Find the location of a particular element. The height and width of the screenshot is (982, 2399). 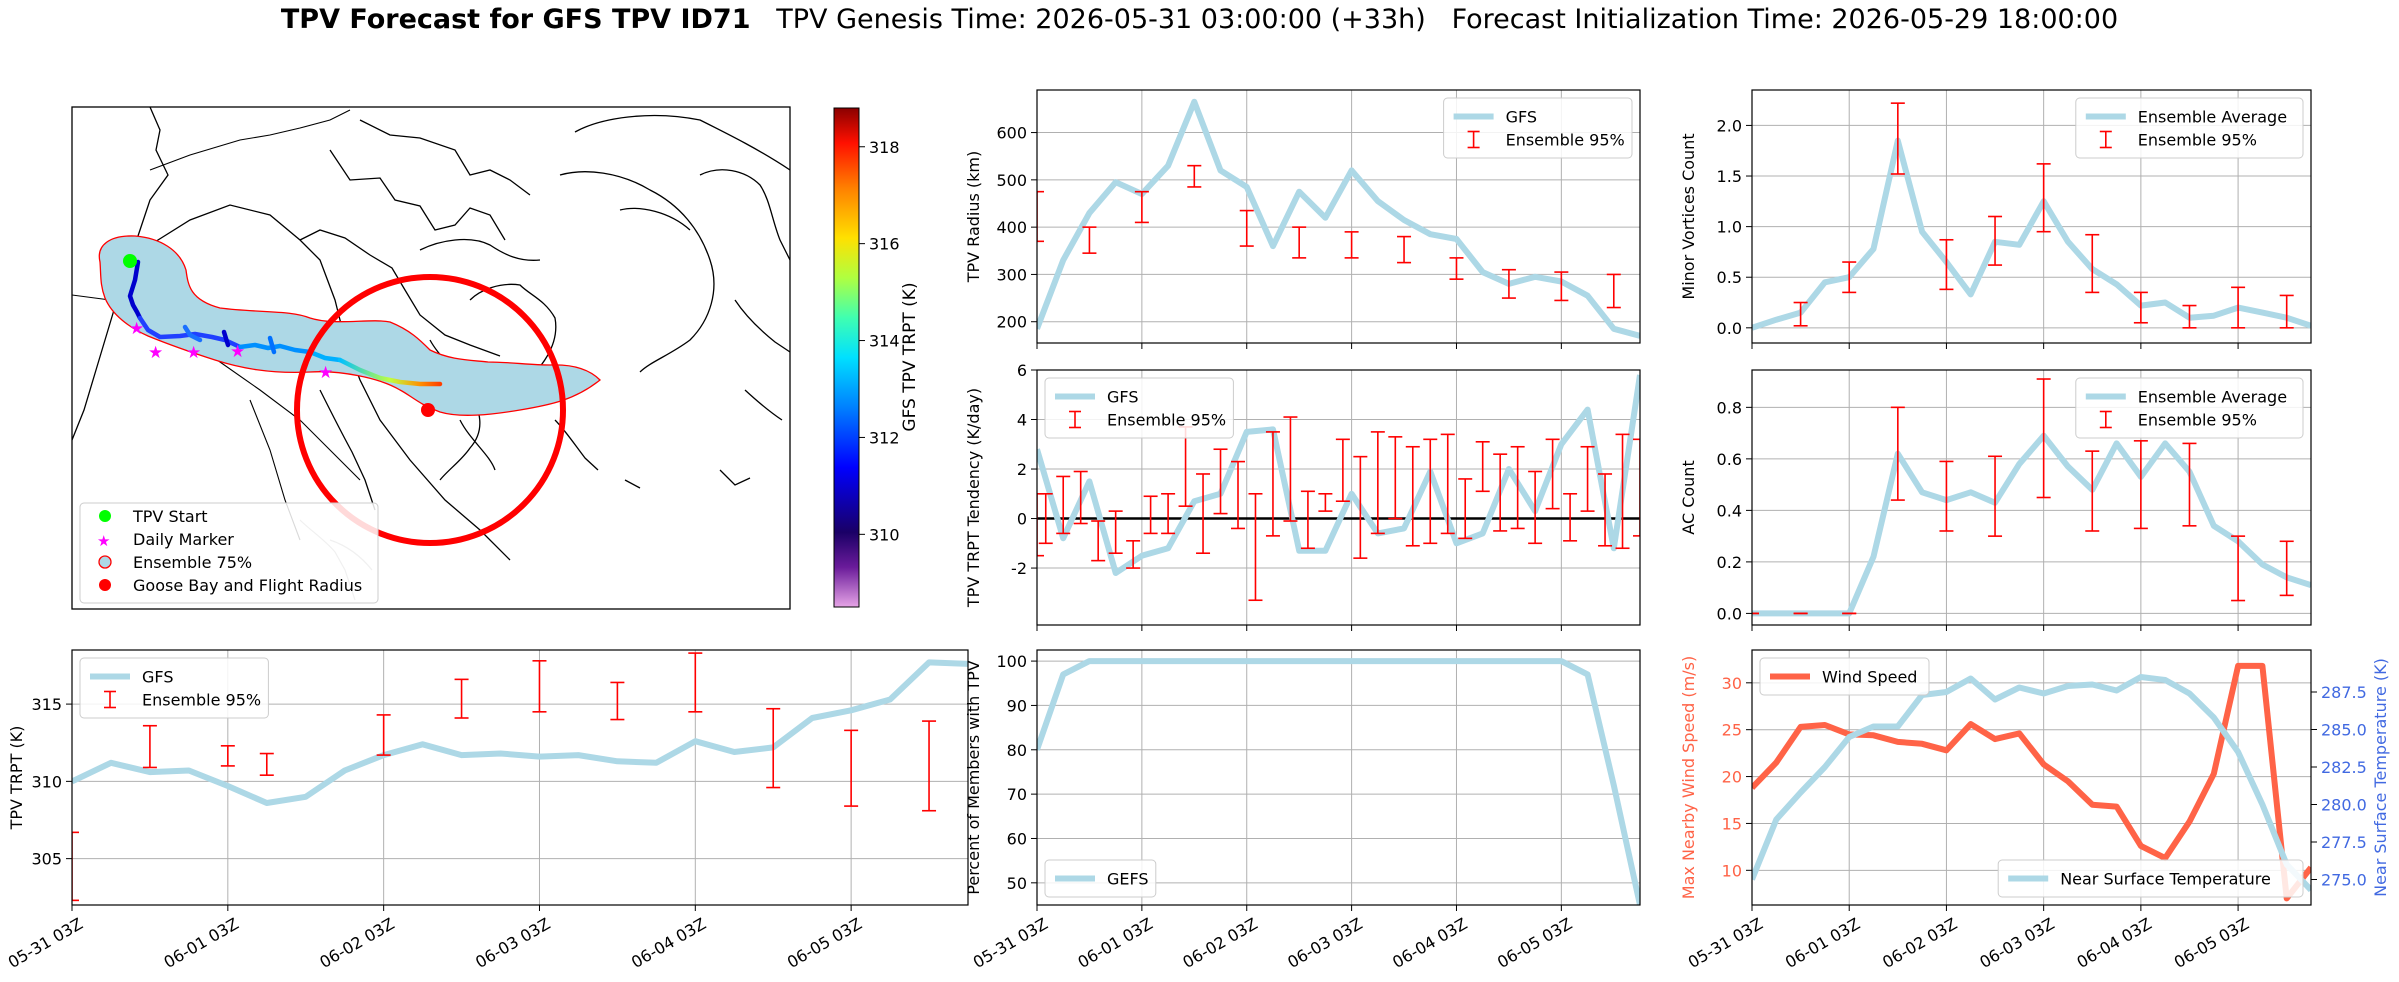

colorbar-label: GFS TPV TRPT (K) is located at coordinates (910, 356).